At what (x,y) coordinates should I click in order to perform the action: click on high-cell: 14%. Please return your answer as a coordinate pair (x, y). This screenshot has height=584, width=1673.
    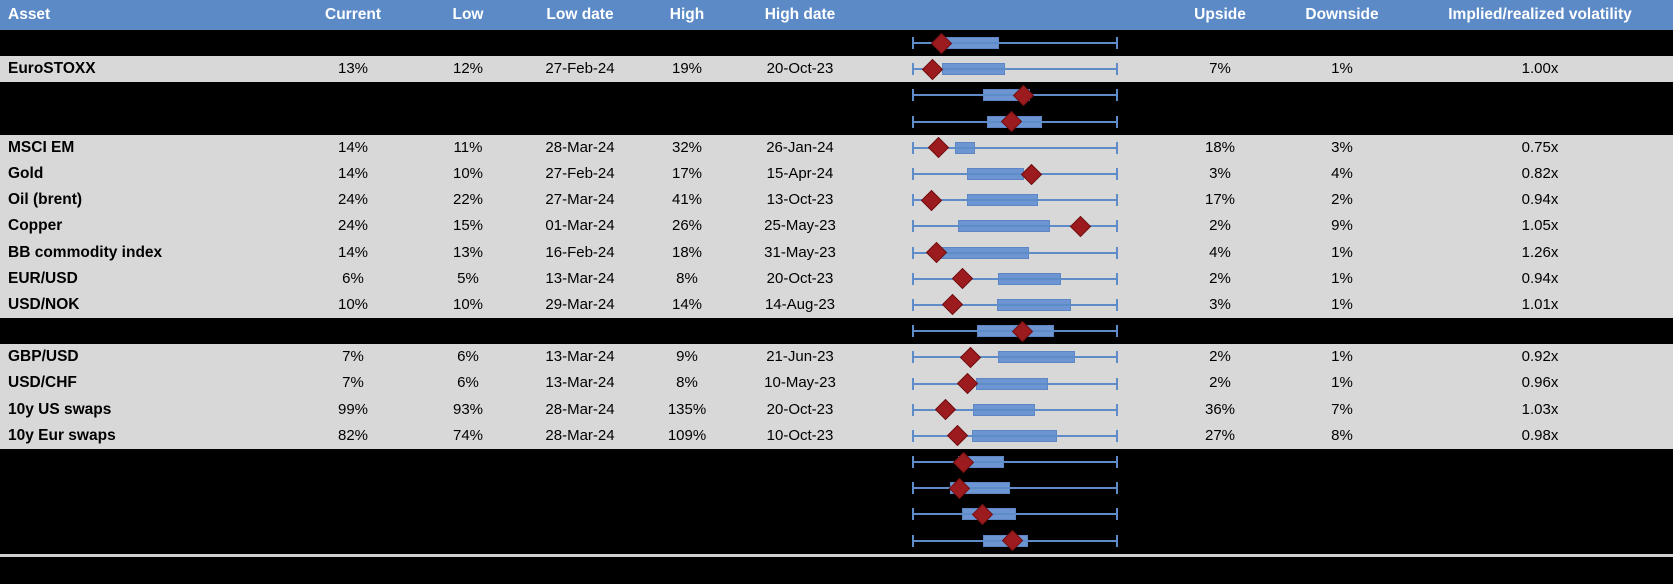
    Looking at the image, I should click on (687, 304).